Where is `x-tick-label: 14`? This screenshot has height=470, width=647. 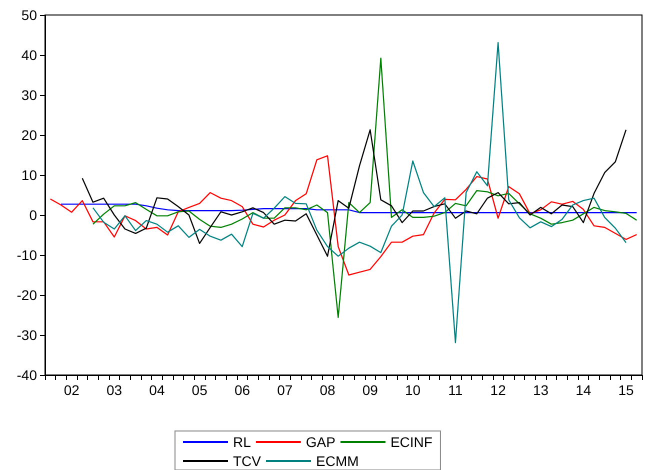 x-tick-label: 14 is located at coordinates (584, 390).